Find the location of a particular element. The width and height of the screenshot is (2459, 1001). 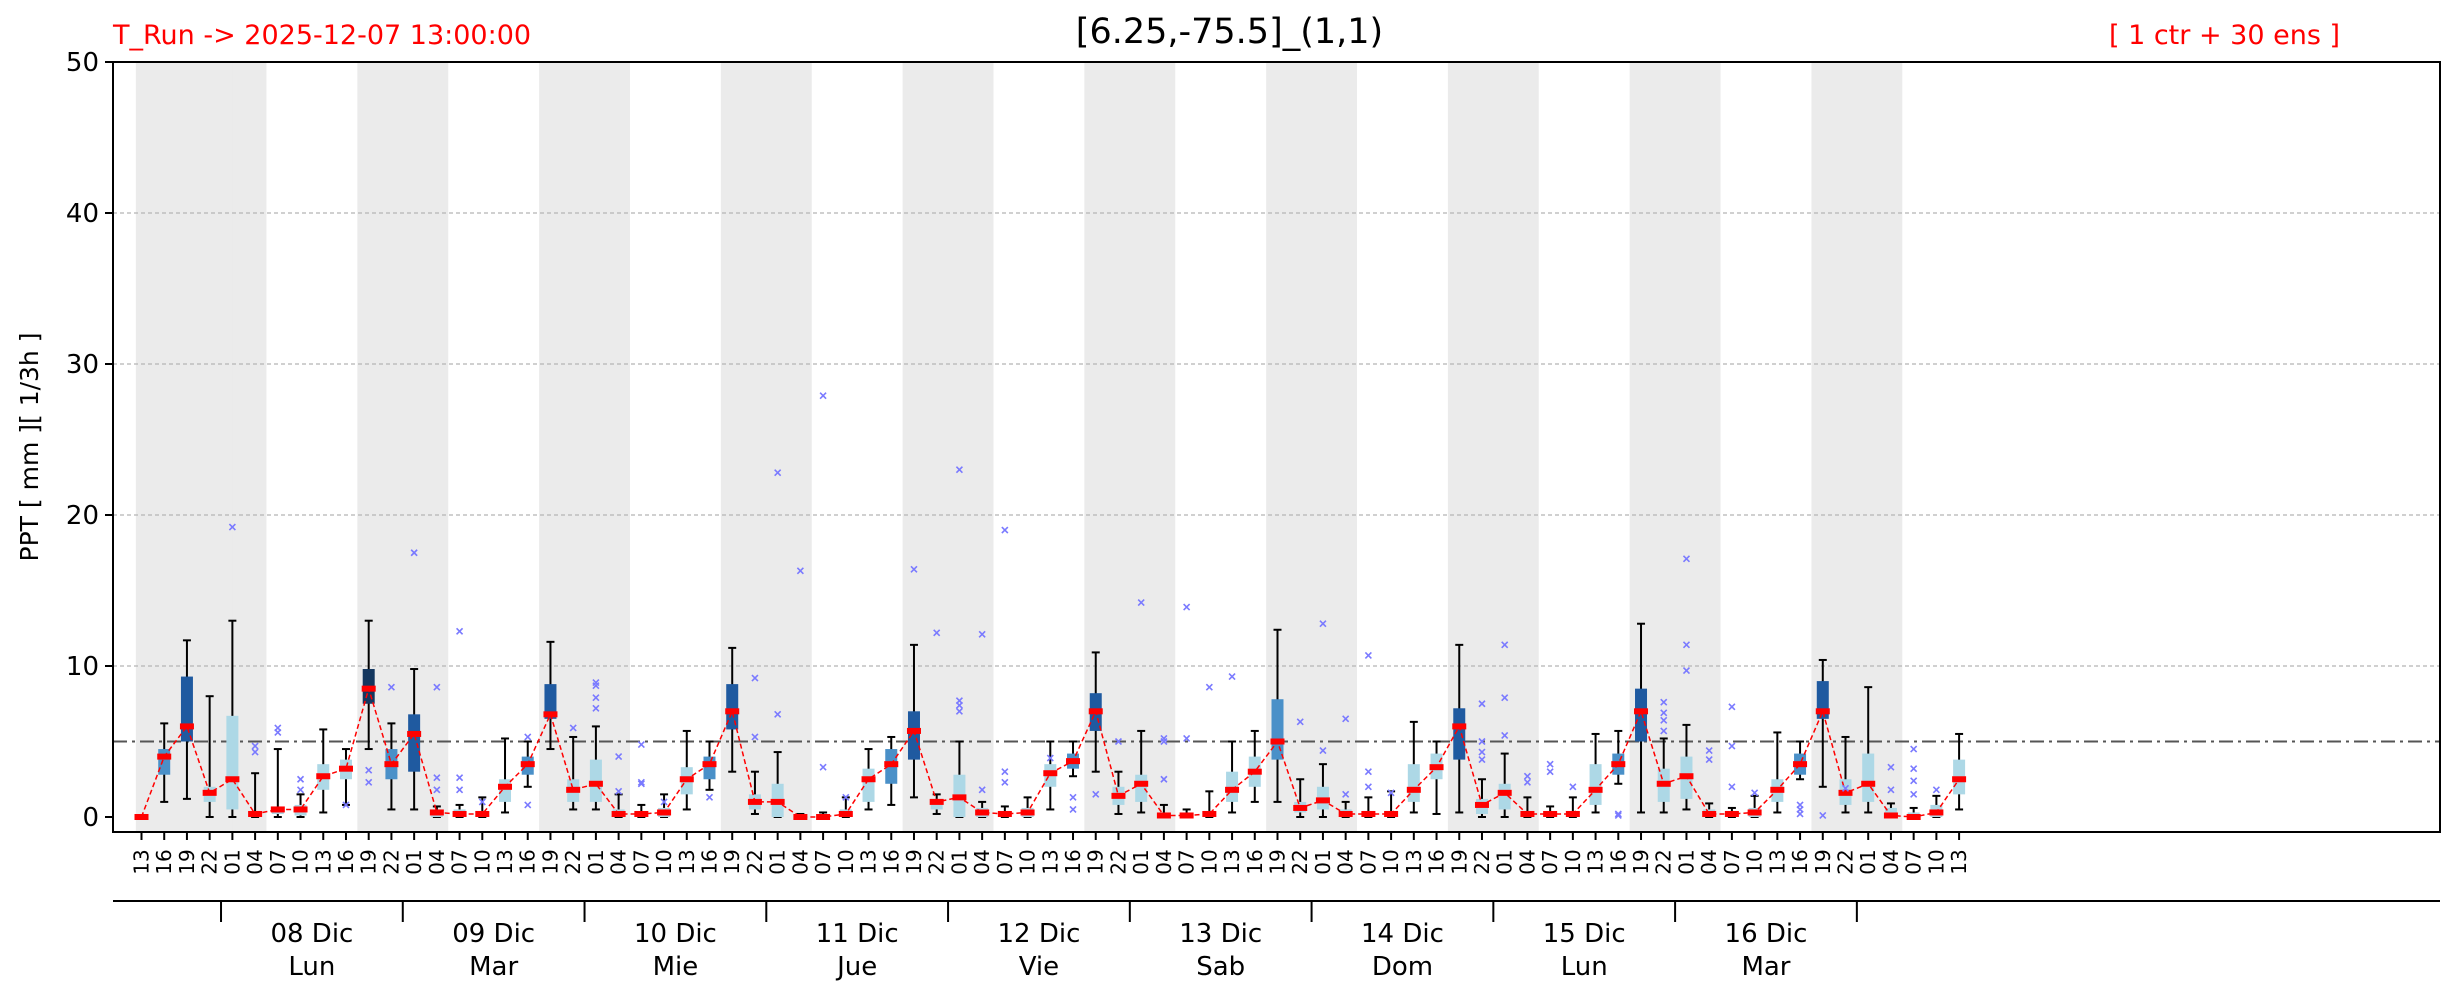

day-date-label: 12 Dic is located at coordinates (1038, 934).